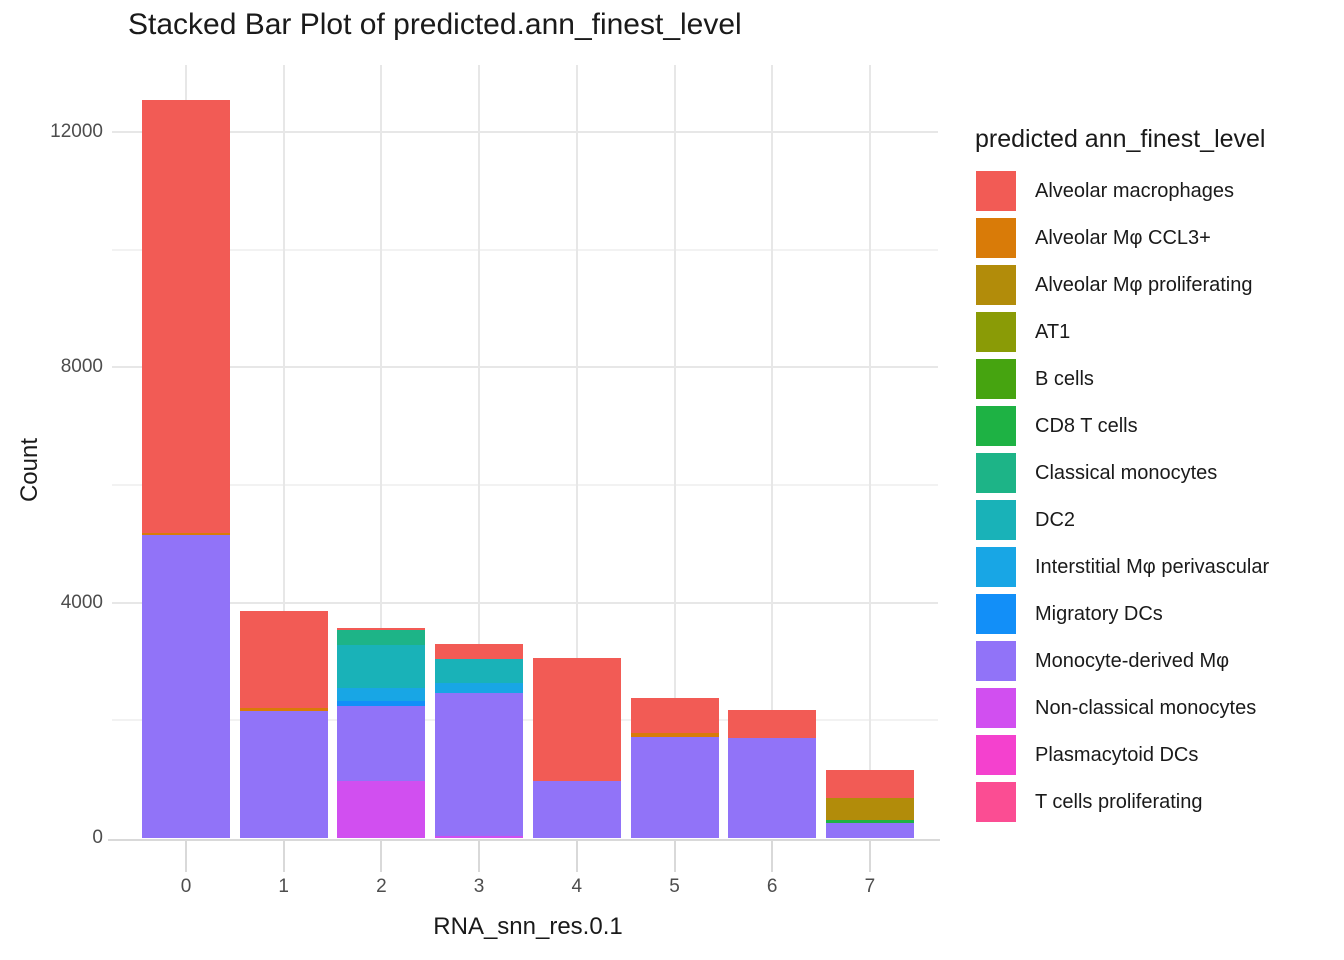 The width and height of the screenshot is (1344, 960). I want to click on legend-item-12: Non-classical monocytes, so click(1155, 708).